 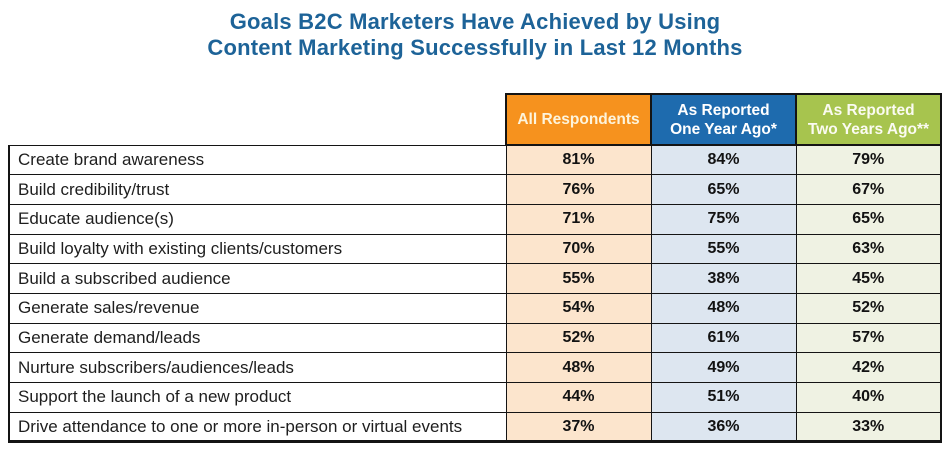 What do you see at coordinates (868, 367) in the screenshot?
I see `value-cell-two-years-ago: 42%` at bounding box center [868, 367].